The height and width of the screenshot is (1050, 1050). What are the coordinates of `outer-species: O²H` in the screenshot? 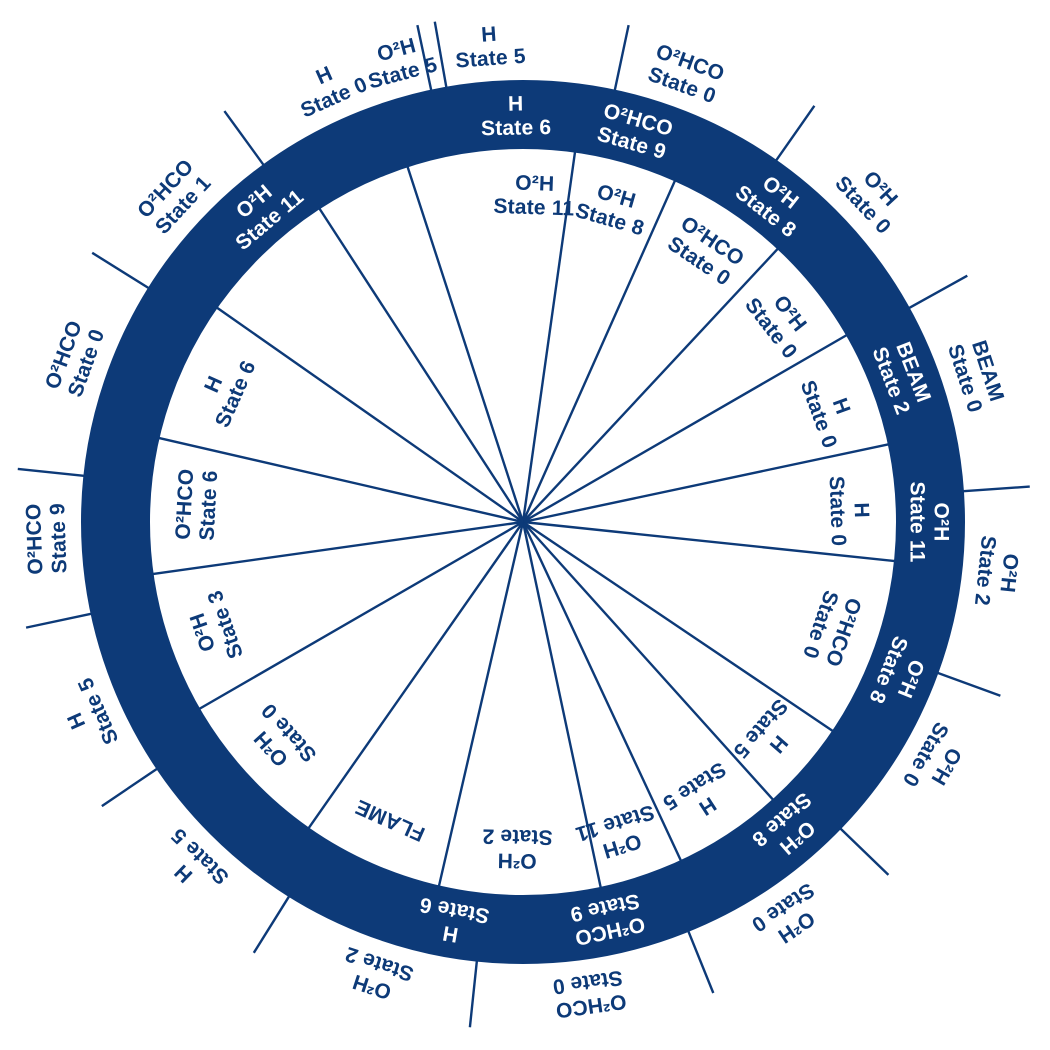 It's located at (1008, 572).